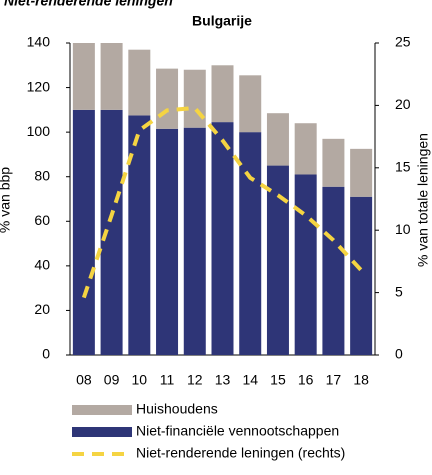 The image size is (432, 475). Describe the element at coordinates (250, 380) in the screenshot. I see `x-tick-label: 14` at that location.